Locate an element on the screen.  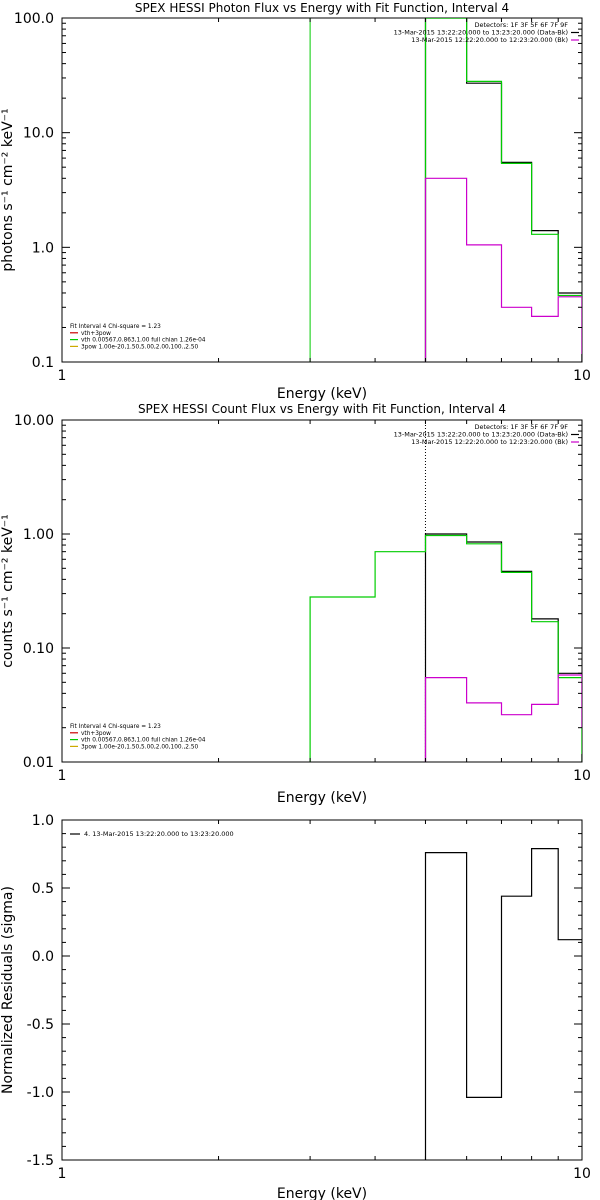
y-axis-label: counts s⁻¹ cm⁻² keV⁻¹ is located at coordinates (8, 591).